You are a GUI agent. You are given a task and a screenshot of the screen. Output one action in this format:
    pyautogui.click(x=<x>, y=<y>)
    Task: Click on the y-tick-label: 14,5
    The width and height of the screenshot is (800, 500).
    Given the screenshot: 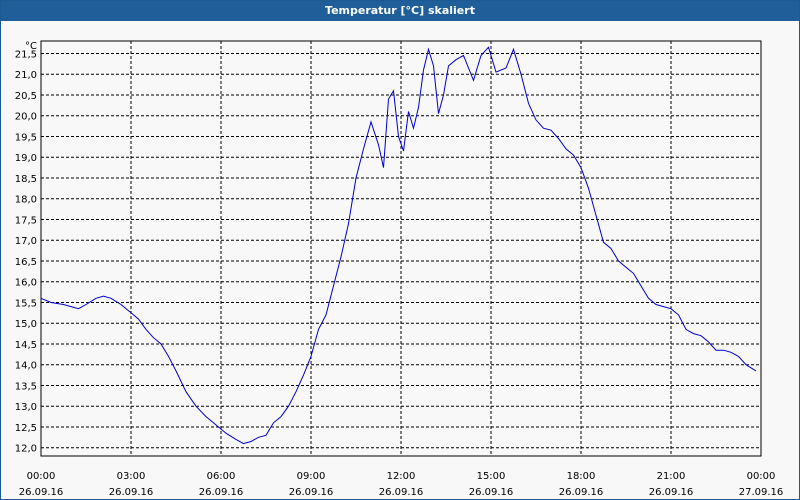 What is the action you would take?
    pyautogui.click(x=26, y=345)
    